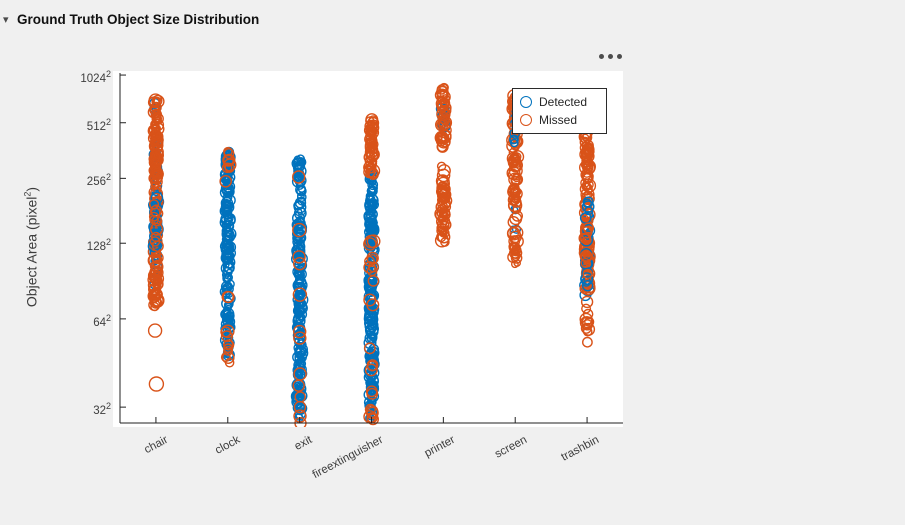 This screenshot has height=525, width=905. What do you see at coordinates (138, 19) in the screenshot?
I see `figure-title: Ground Truth Object Size Distribution` at bounding box center [138, 19].